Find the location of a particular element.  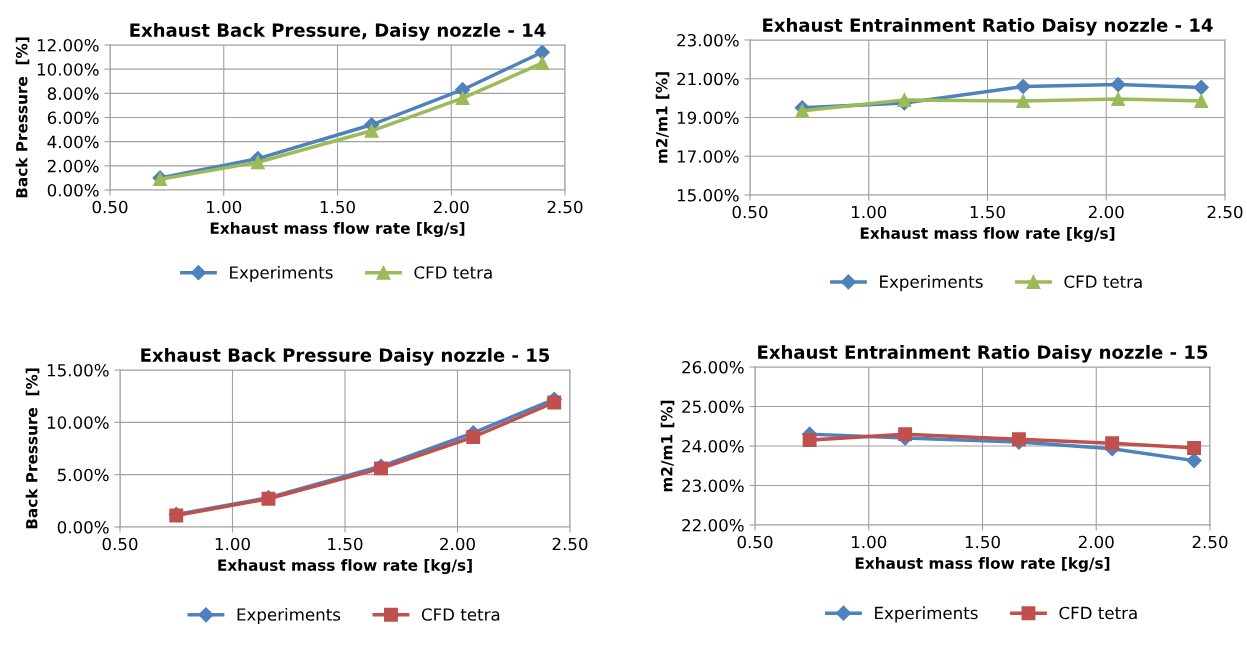

y-tick-label: 2.00% is located at coordinates (73, 166).